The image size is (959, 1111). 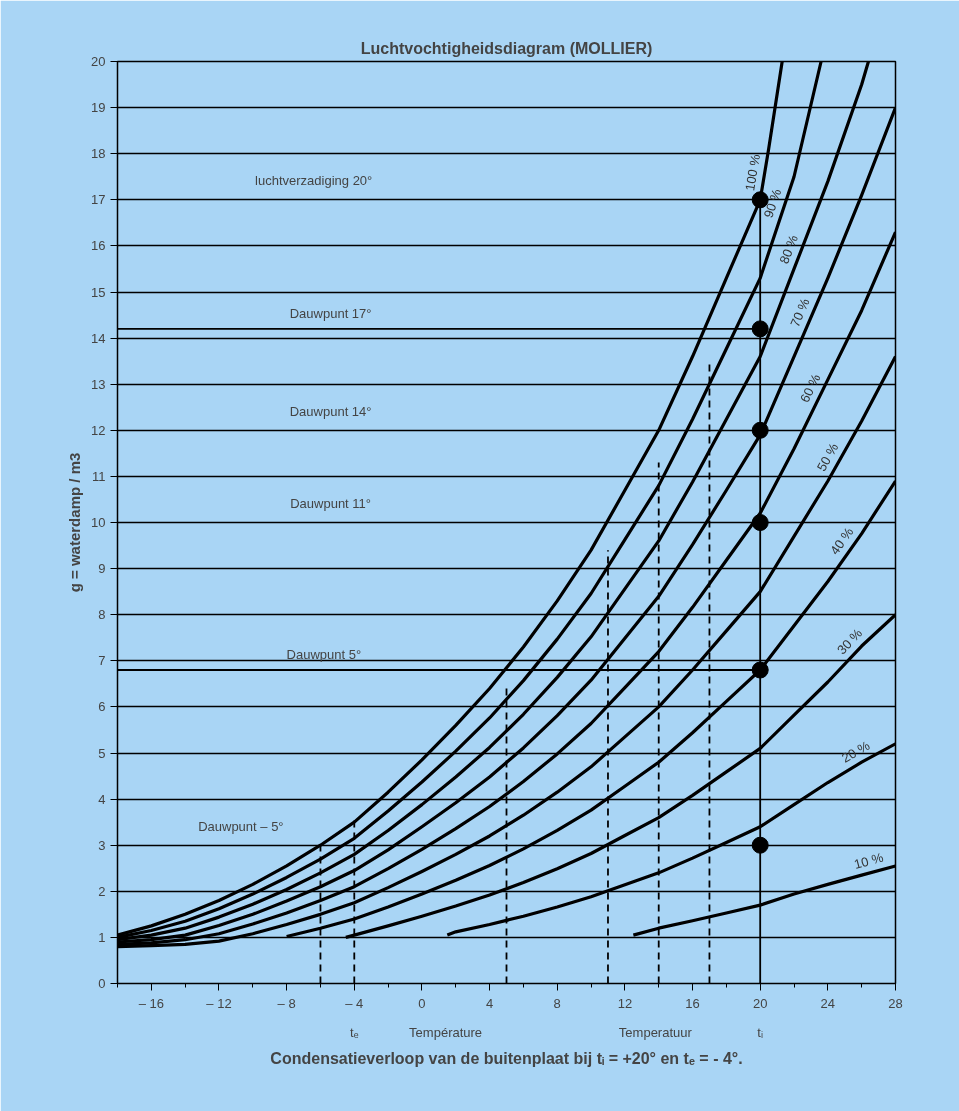 What do you see at coordinates (75, 522) in the screenshot?
I see `y-axis-title: g = waterdamp / m3` at bounding box center [75, 522].